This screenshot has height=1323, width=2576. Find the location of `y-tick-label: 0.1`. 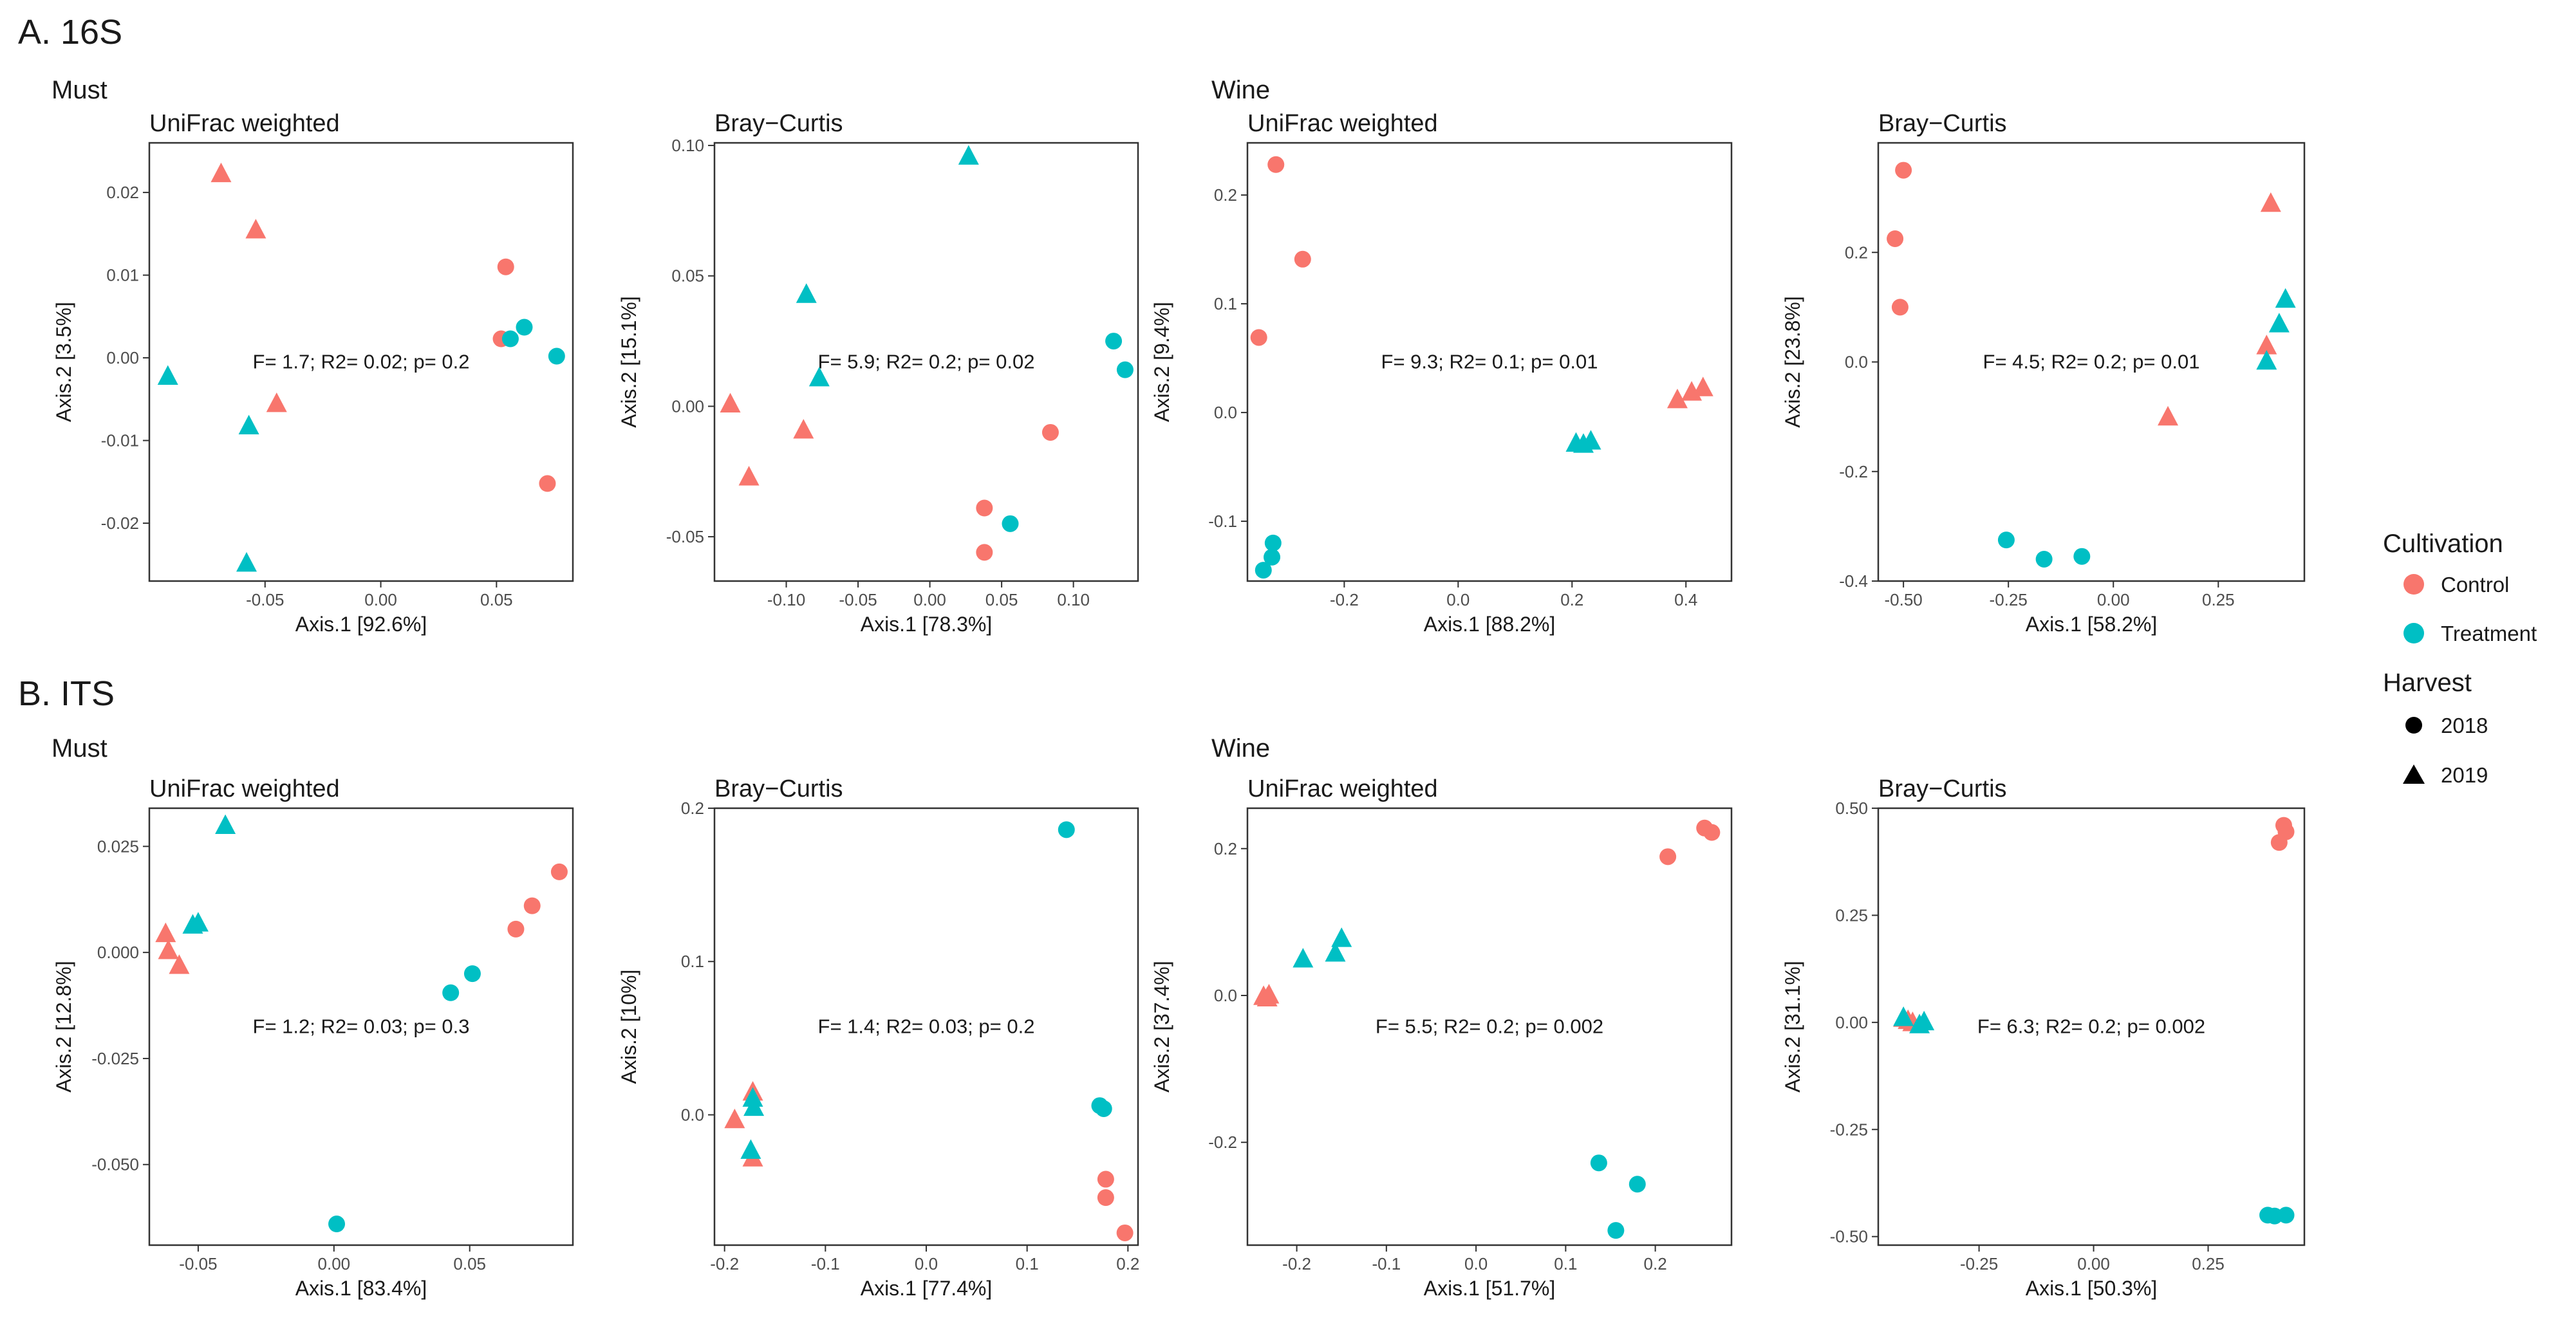

y-tick-label: 0.1 is located at coordinates (1225, 304).